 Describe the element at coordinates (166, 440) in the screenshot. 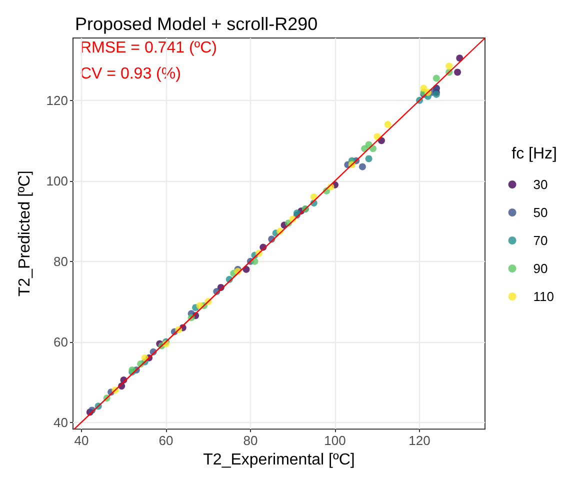

I see `x-tick-label: 60` at that location.